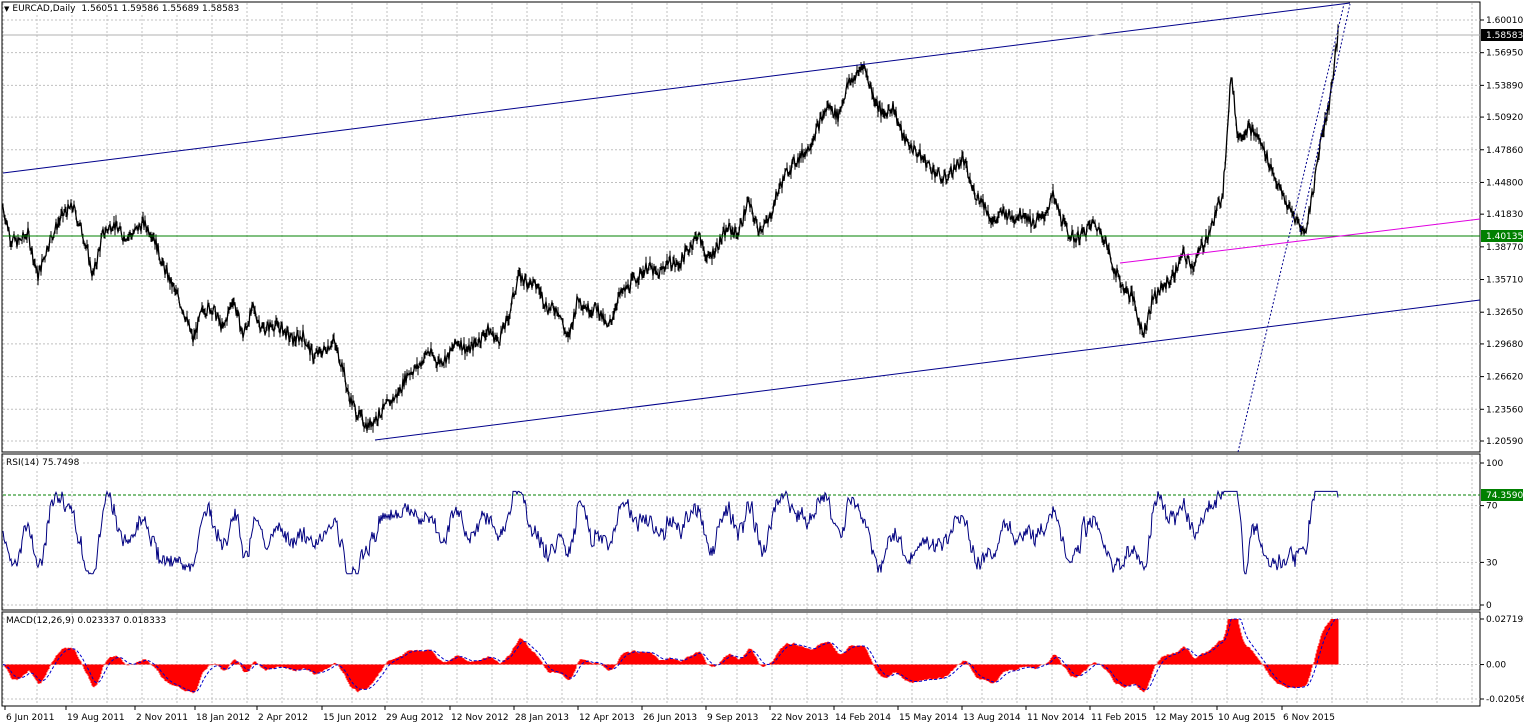 This screenshot has height=727, width=1524. What do you see at coordinates (223, 718) in the screenshot?
I see `time-tick-label: 18 Jan 2012` at bounding box center [223, 718].